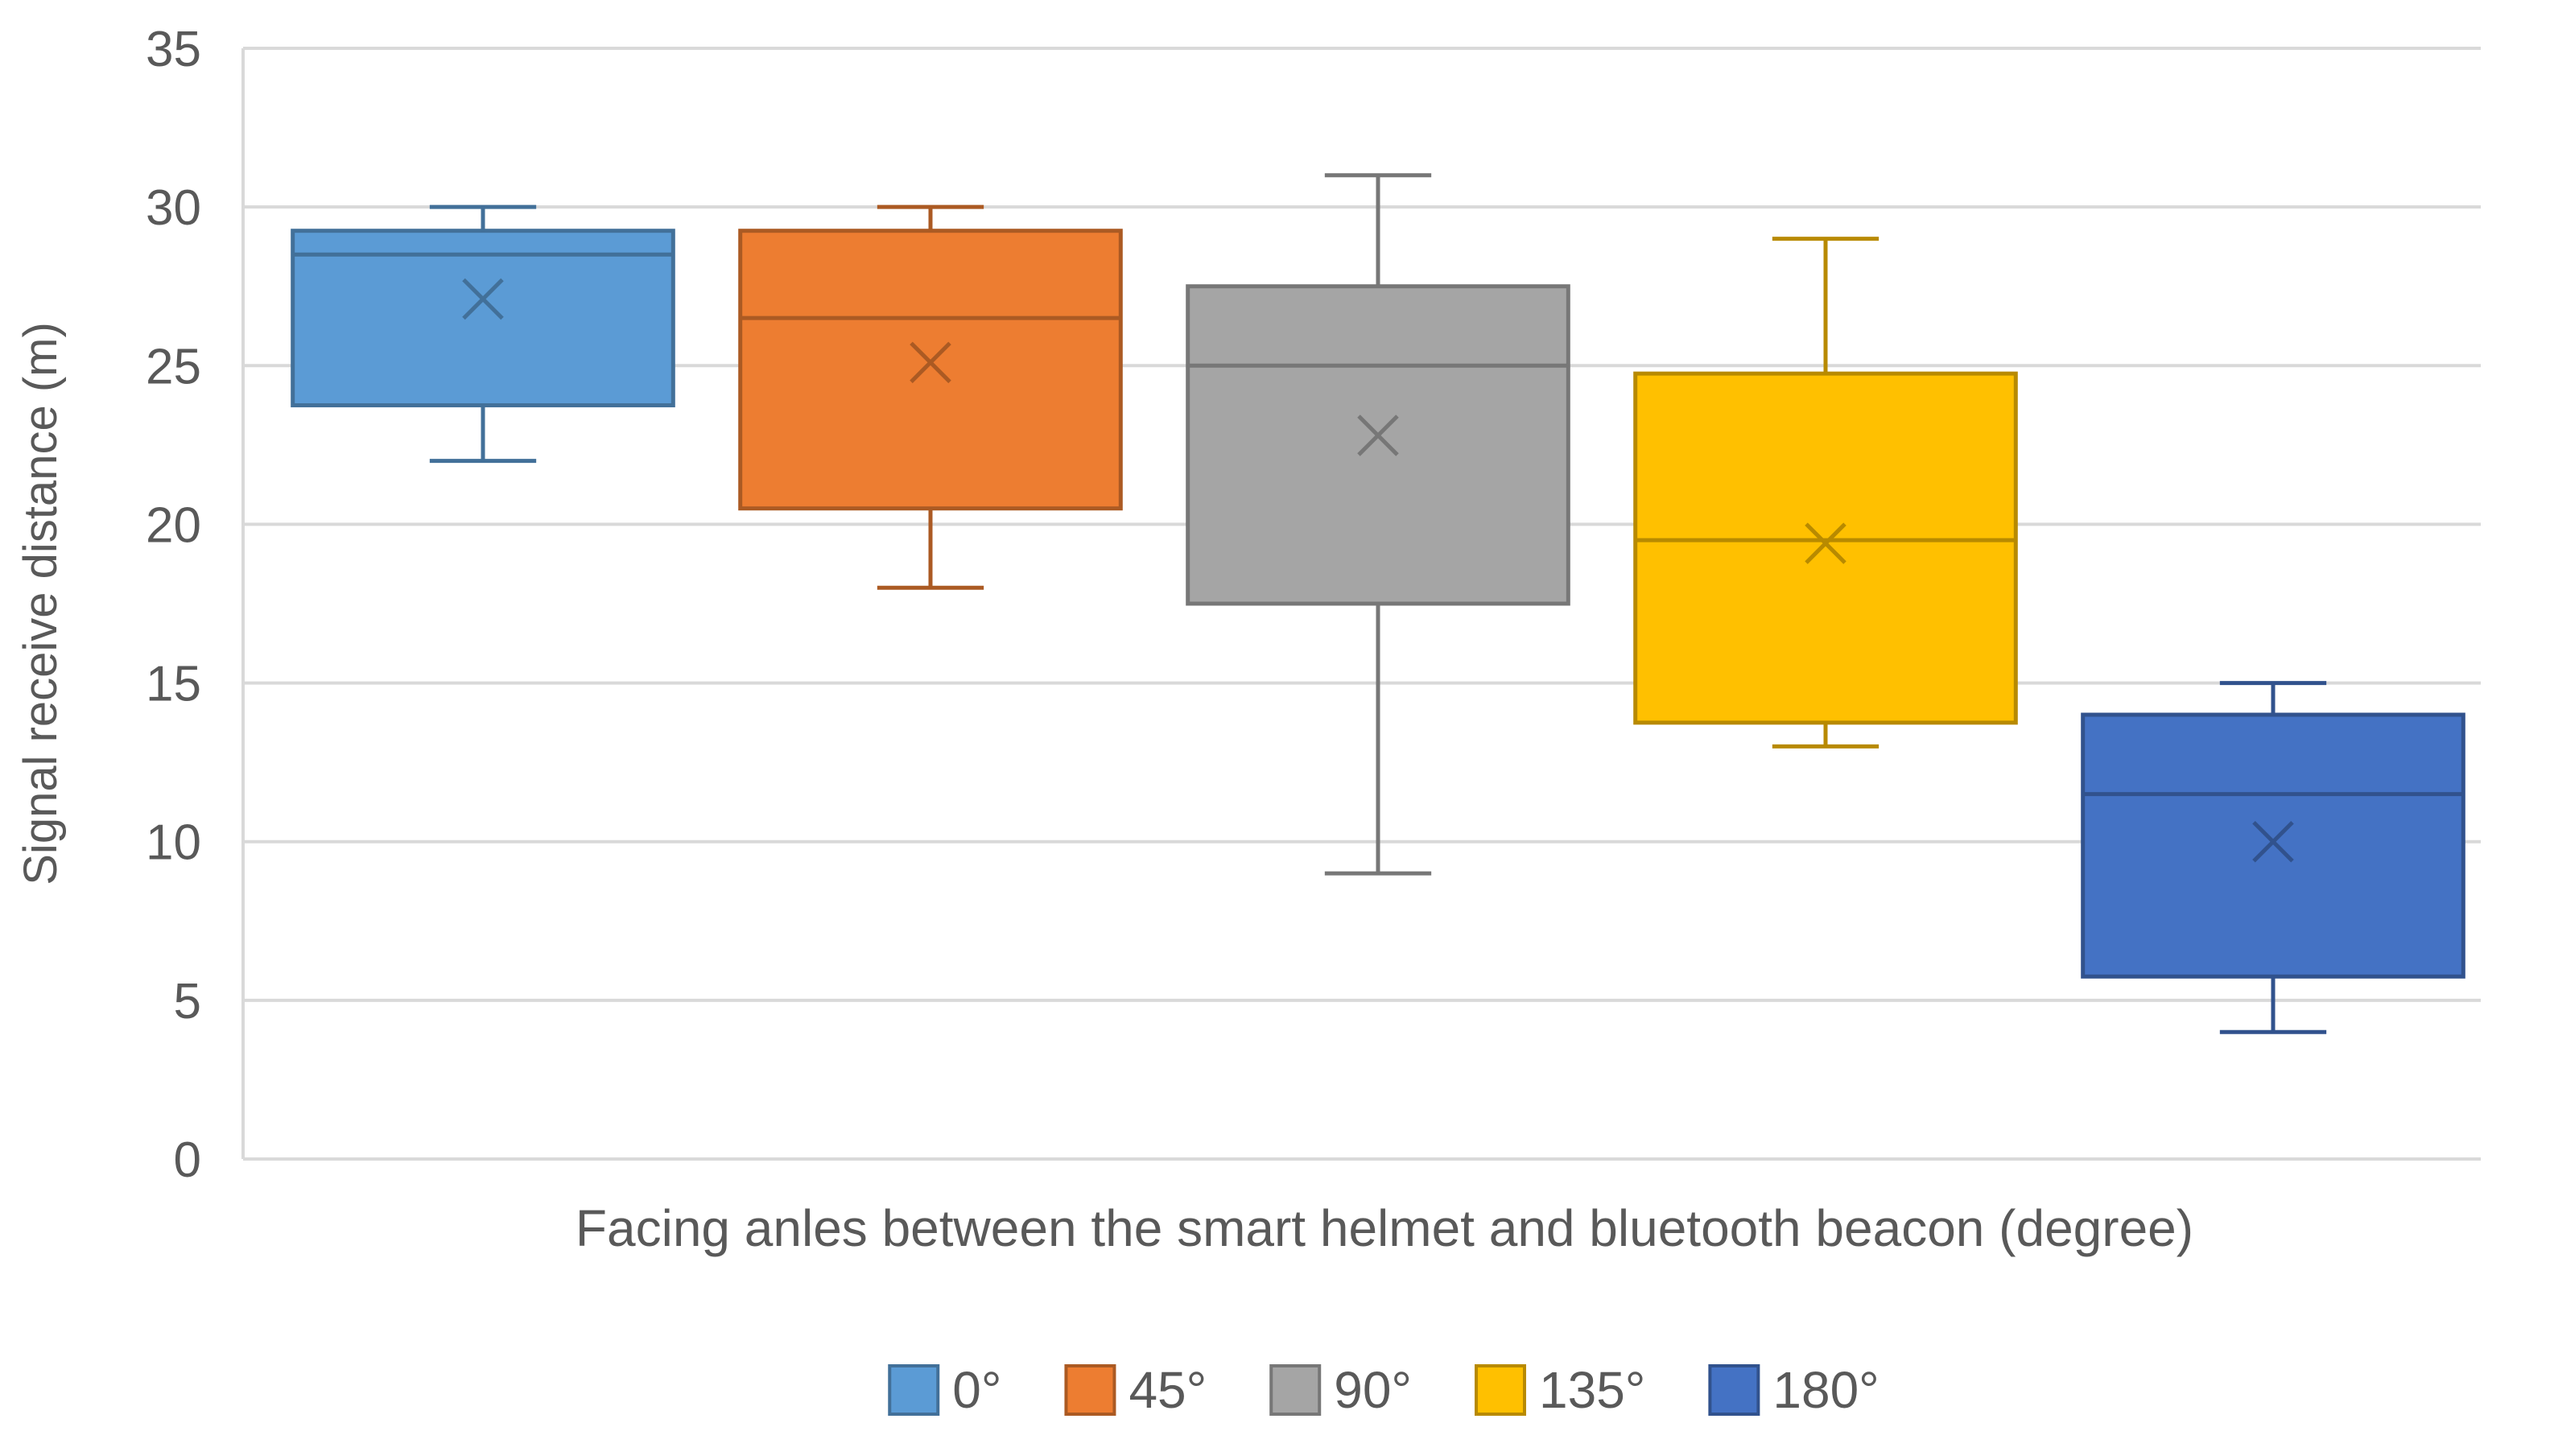 The image size is (2550, 1456). What do you see at coordinates (977, 1390) in the screenshot?
I see `legend-label: 0°` at bounding box center [977, 1390].